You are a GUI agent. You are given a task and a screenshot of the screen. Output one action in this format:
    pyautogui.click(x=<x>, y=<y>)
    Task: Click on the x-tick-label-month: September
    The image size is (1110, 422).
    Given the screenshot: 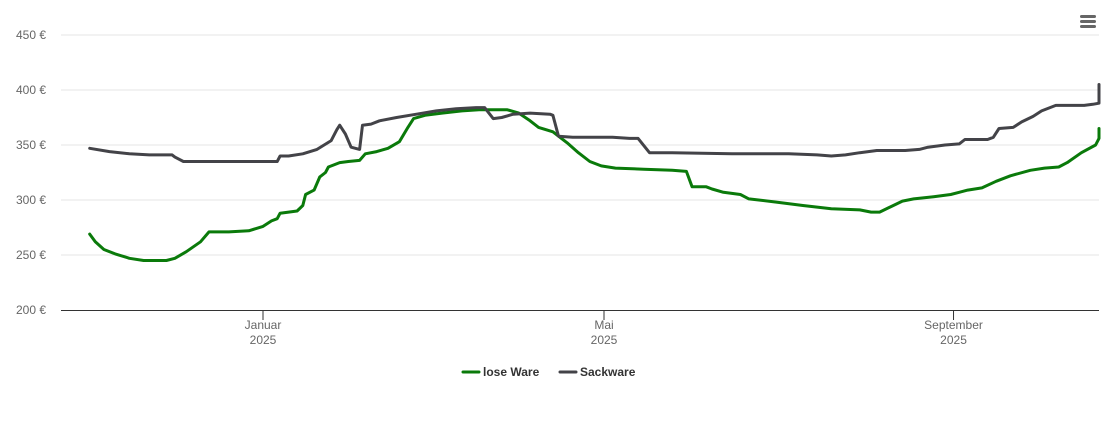 What is the action you would take?
    pyautogui.click(x=953, y=325)
    